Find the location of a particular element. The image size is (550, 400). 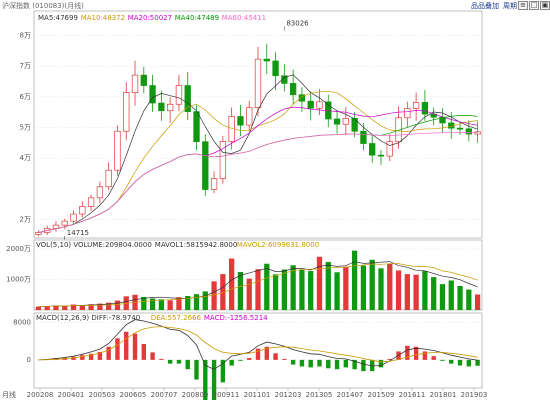

price-ytick-label: 7万 is located at coordinates (25, 66).